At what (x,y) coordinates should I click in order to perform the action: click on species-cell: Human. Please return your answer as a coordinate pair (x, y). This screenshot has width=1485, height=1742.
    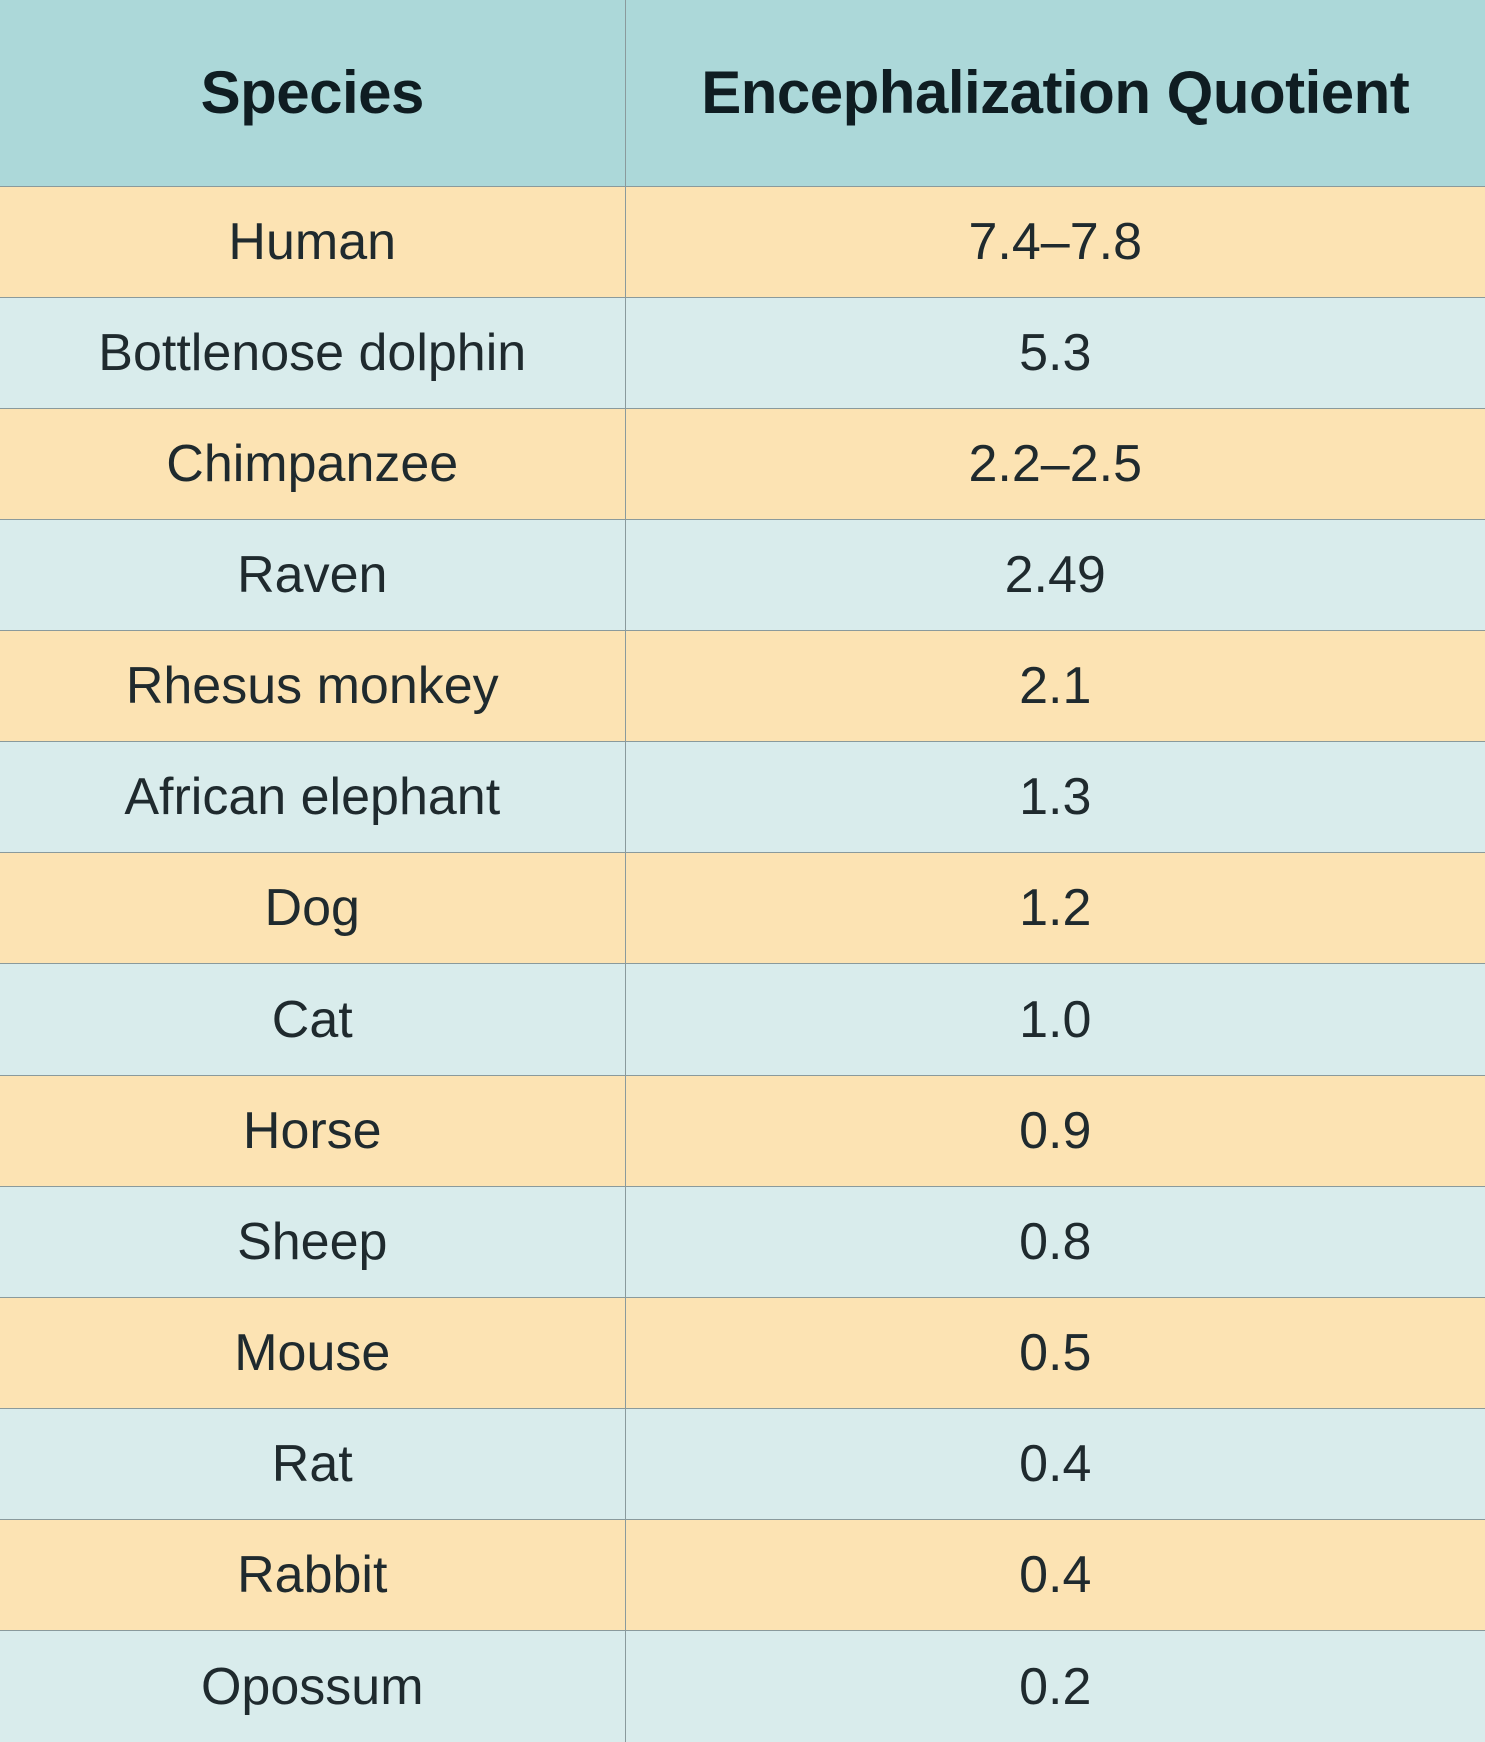
    Looking at the image, I should click on (313, 242).